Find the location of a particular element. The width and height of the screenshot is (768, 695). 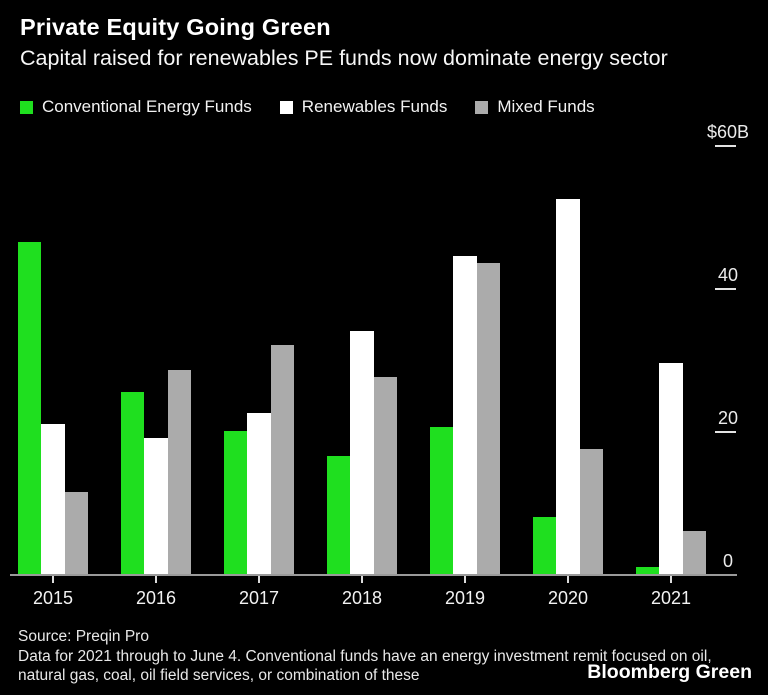

bar-2019-mixed is located at coordinates (488, 418).